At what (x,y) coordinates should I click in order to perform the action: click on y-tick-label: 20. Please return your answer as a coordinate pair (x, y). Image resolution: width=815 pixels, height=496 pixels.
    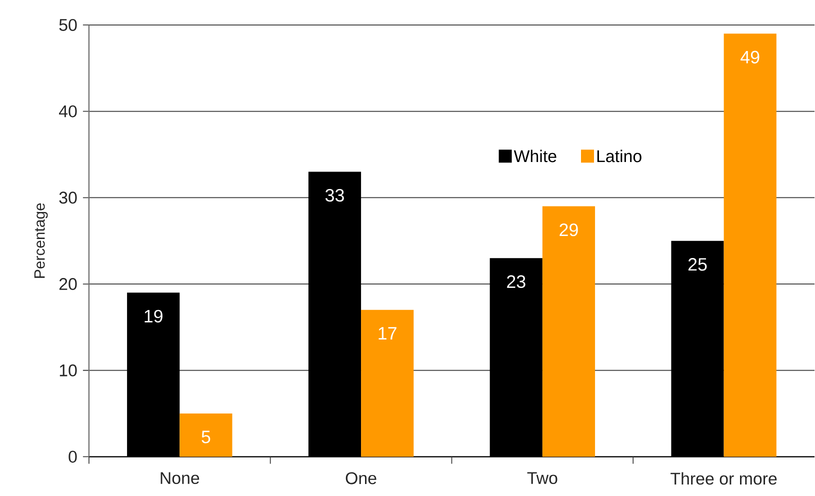
    Looking at the image, I should click on (68, 284).